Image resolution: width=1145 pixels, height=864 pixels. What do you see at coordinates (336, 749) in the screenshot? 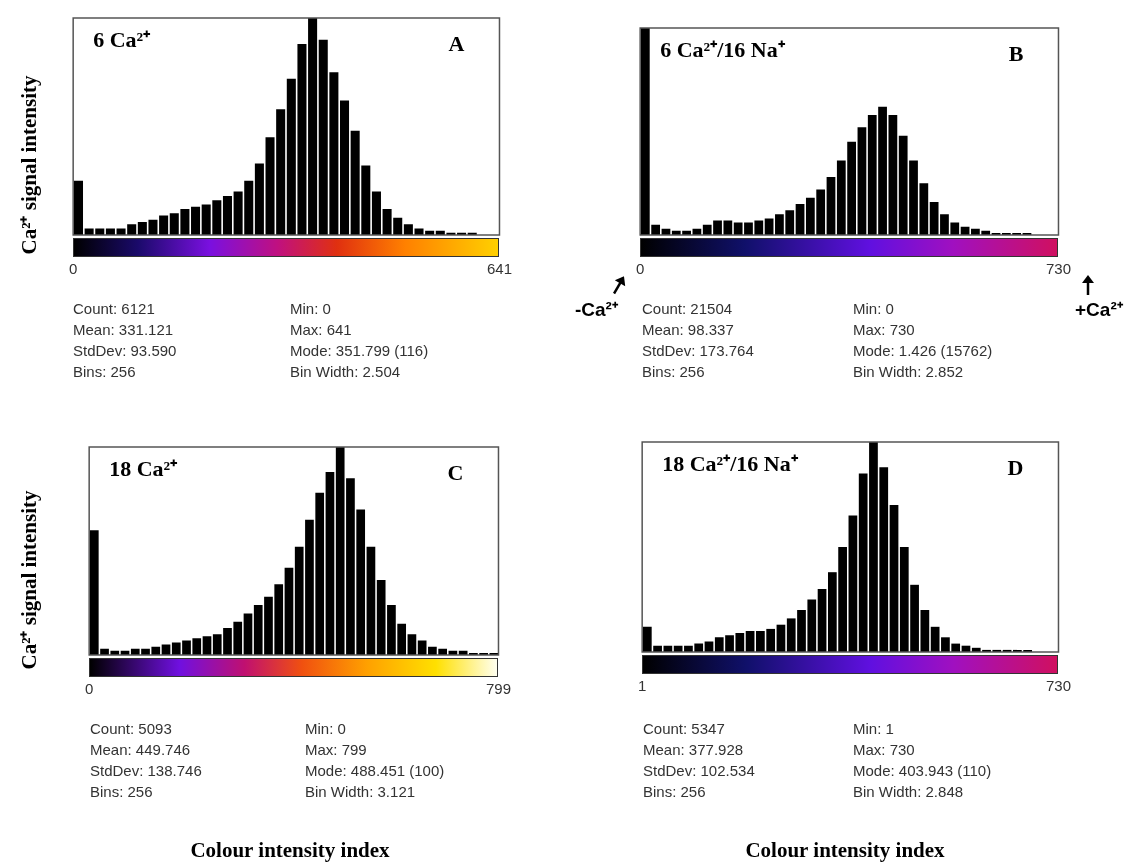
I see `text: Max: 799` at bounding box center [336, 749].